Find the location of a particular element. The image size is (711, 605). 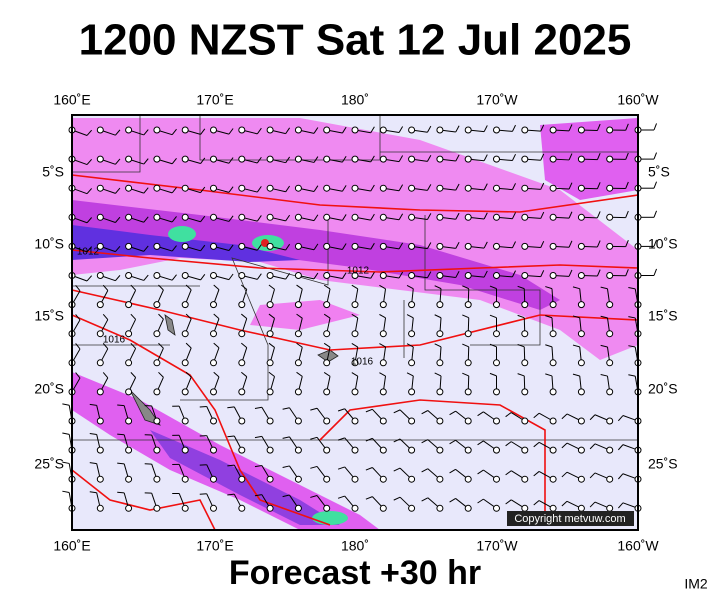

lat-label: 20˚S is located at coordinates (663, 389).